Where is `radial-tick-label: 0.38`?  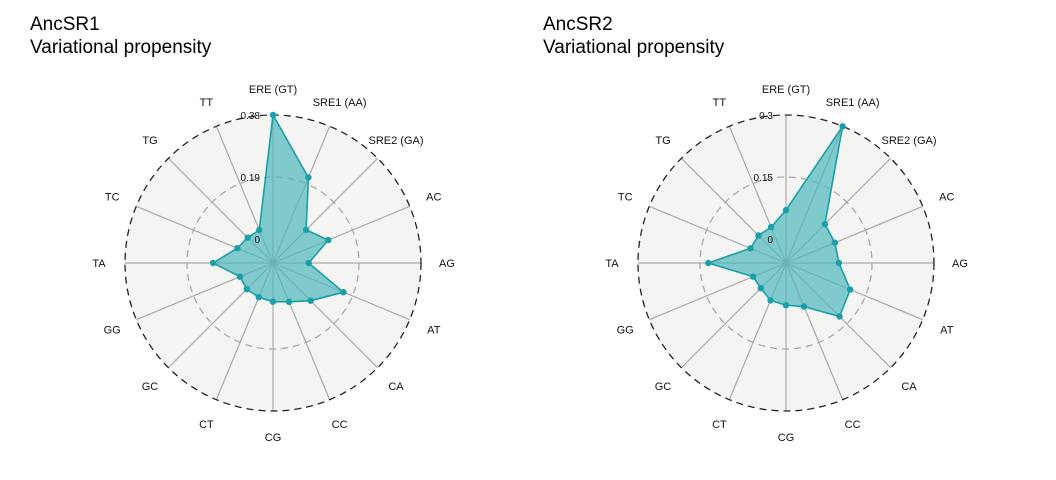
radial-tick-label: 0.38 is located at coordinates (251, 116).